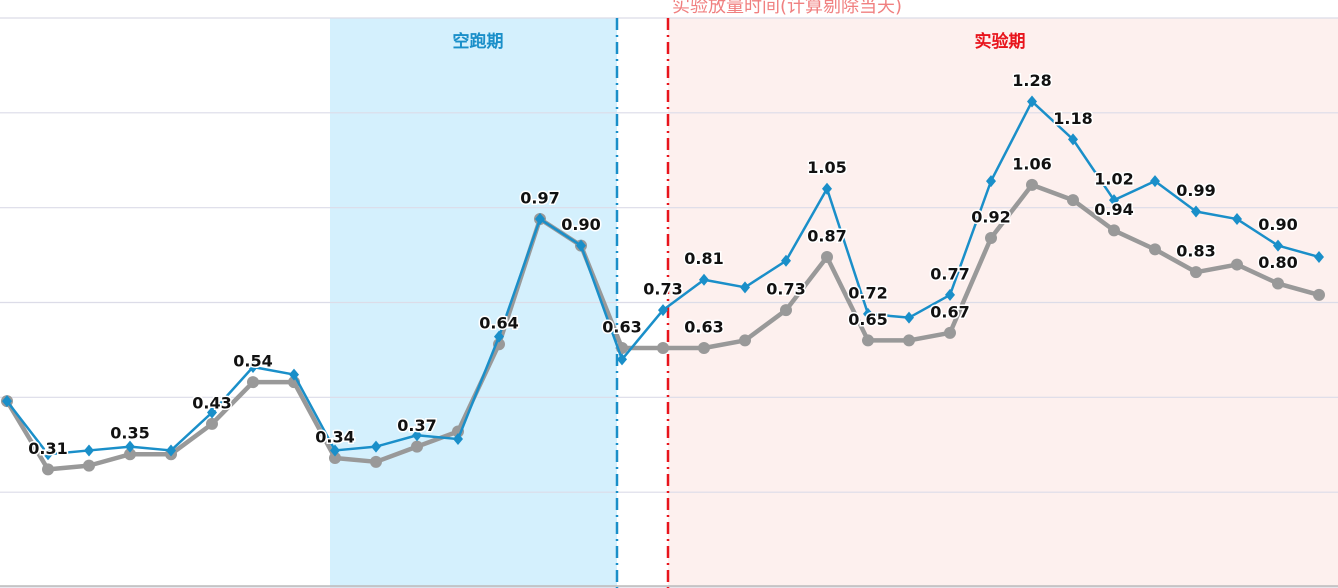 The width and height of the screenshot is (1338, 588). I want to click on value-label: 0.97, so click(539, 198).